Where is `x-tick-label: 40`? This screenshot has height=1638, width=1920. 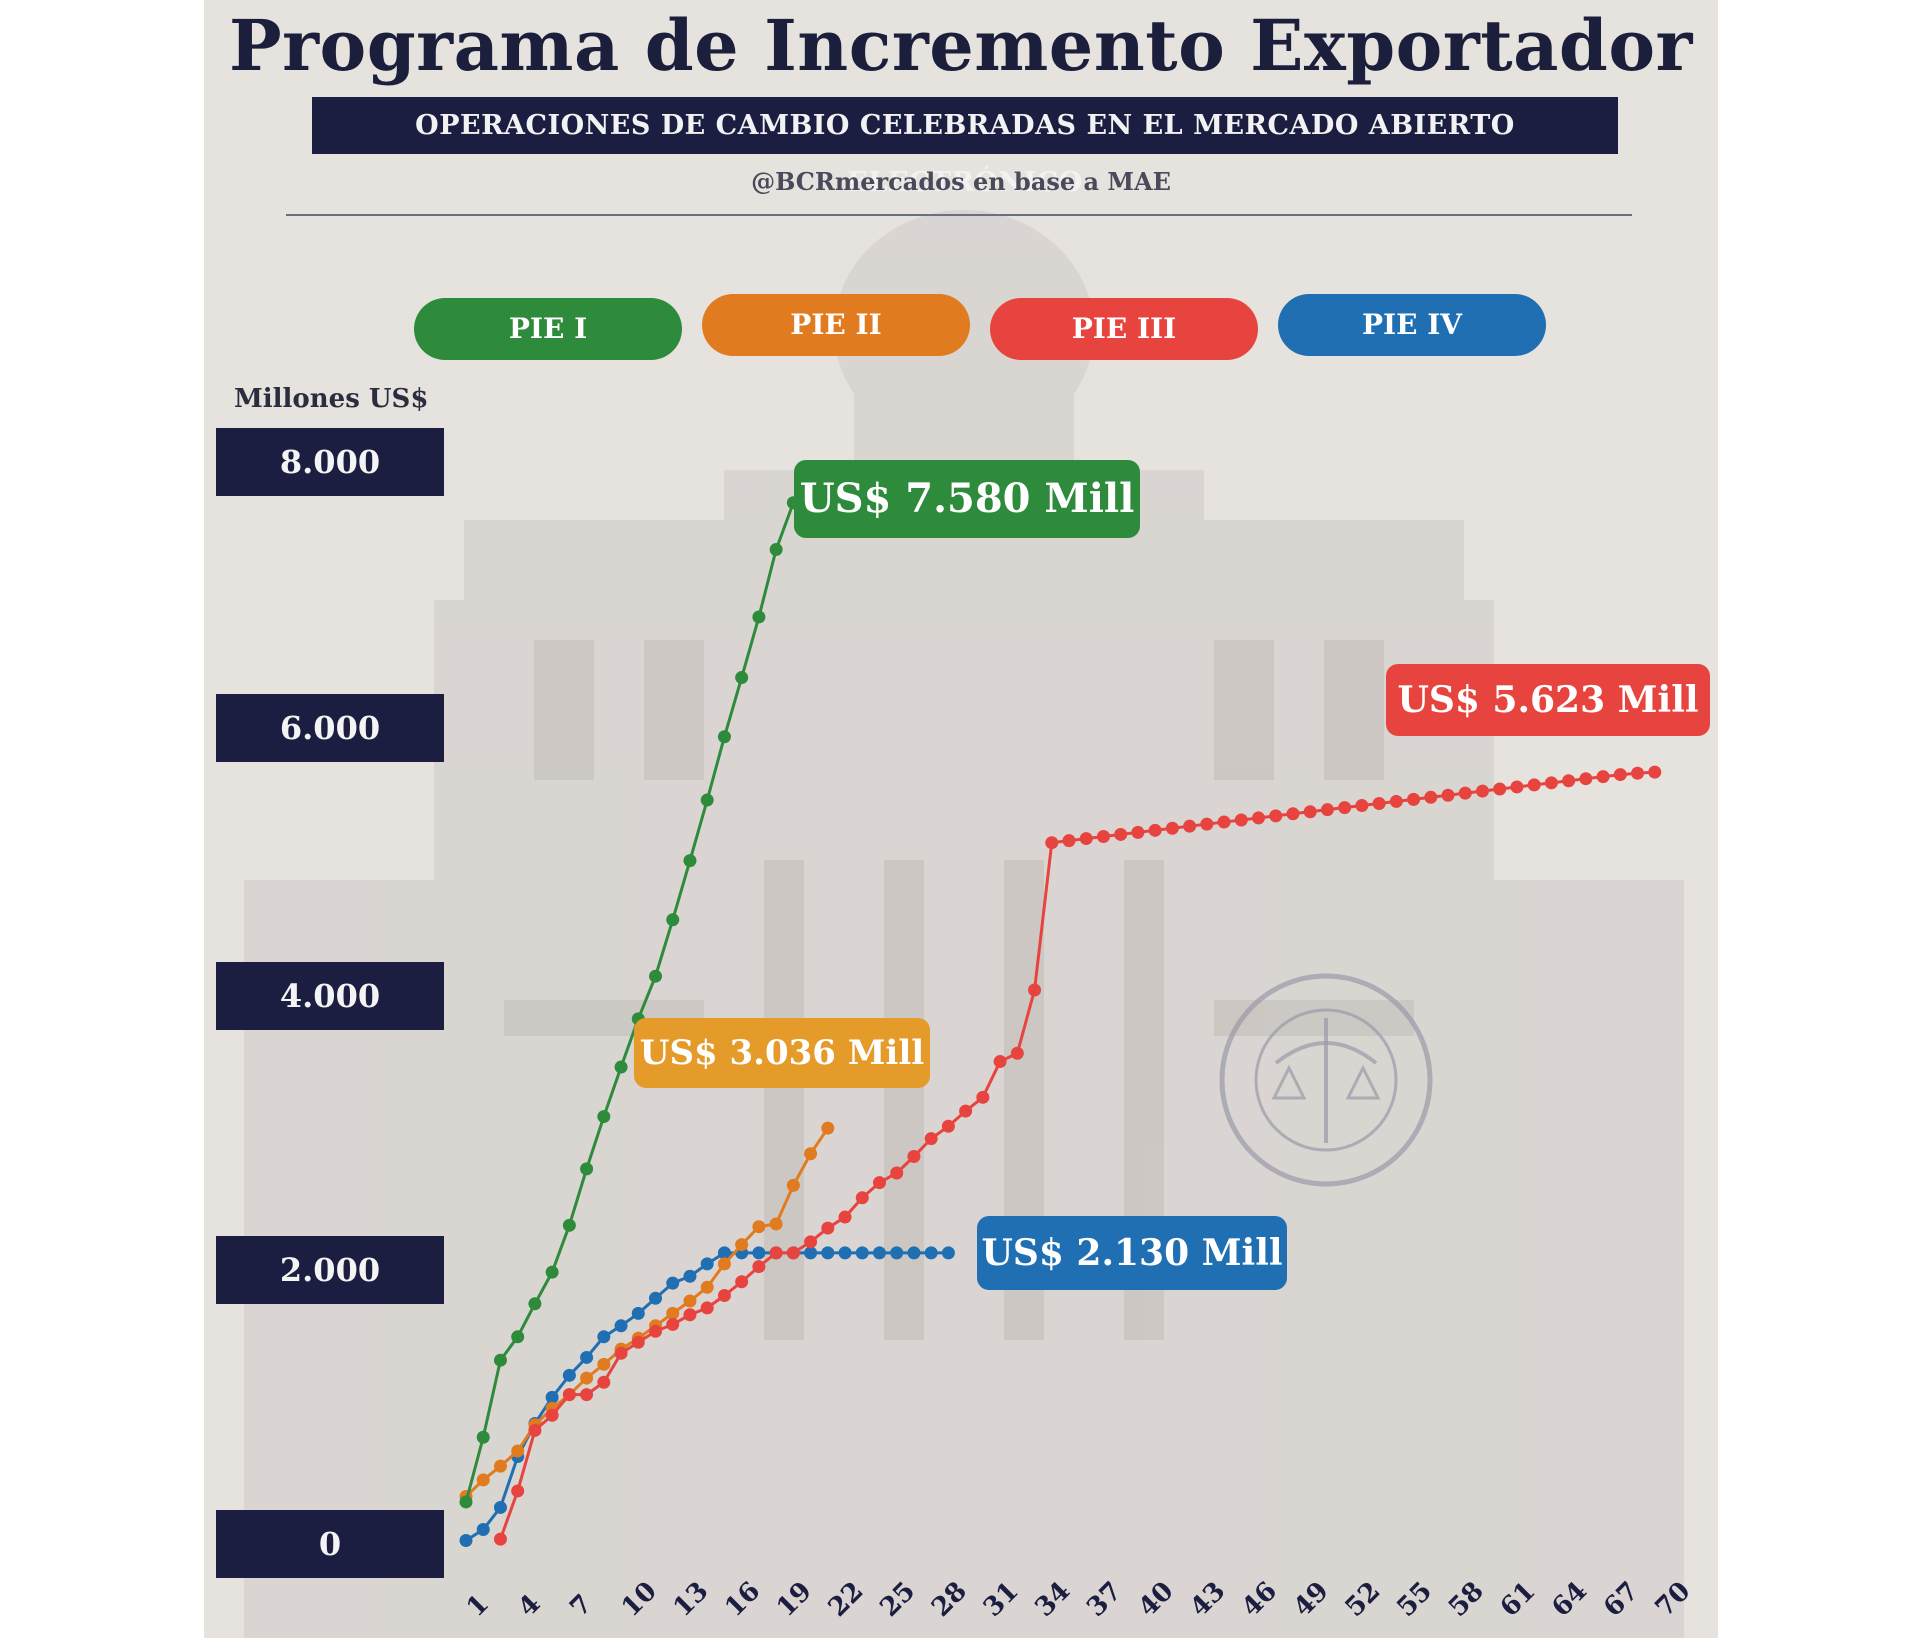
x-tick-label: 40 is located at coordinates (1156, 1599).